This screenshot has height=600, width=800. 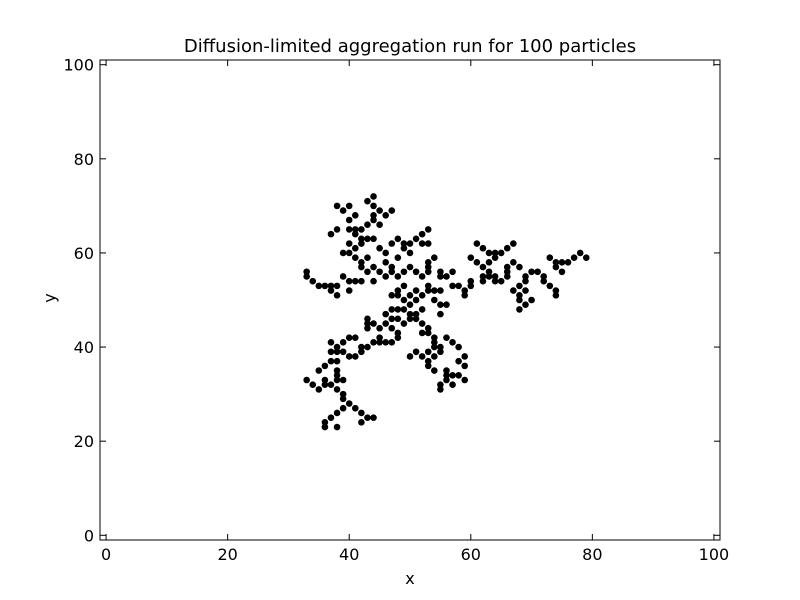 I want to click on y-tick-label: 100, so click(x=78, y=65).